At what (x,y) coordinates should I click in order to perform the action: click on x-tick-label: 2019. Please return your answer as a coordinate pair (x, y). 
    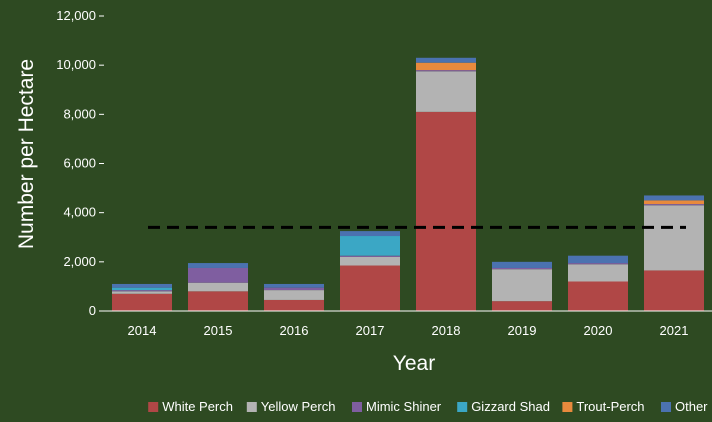
    Looking at the image, I should click on (522, 330).